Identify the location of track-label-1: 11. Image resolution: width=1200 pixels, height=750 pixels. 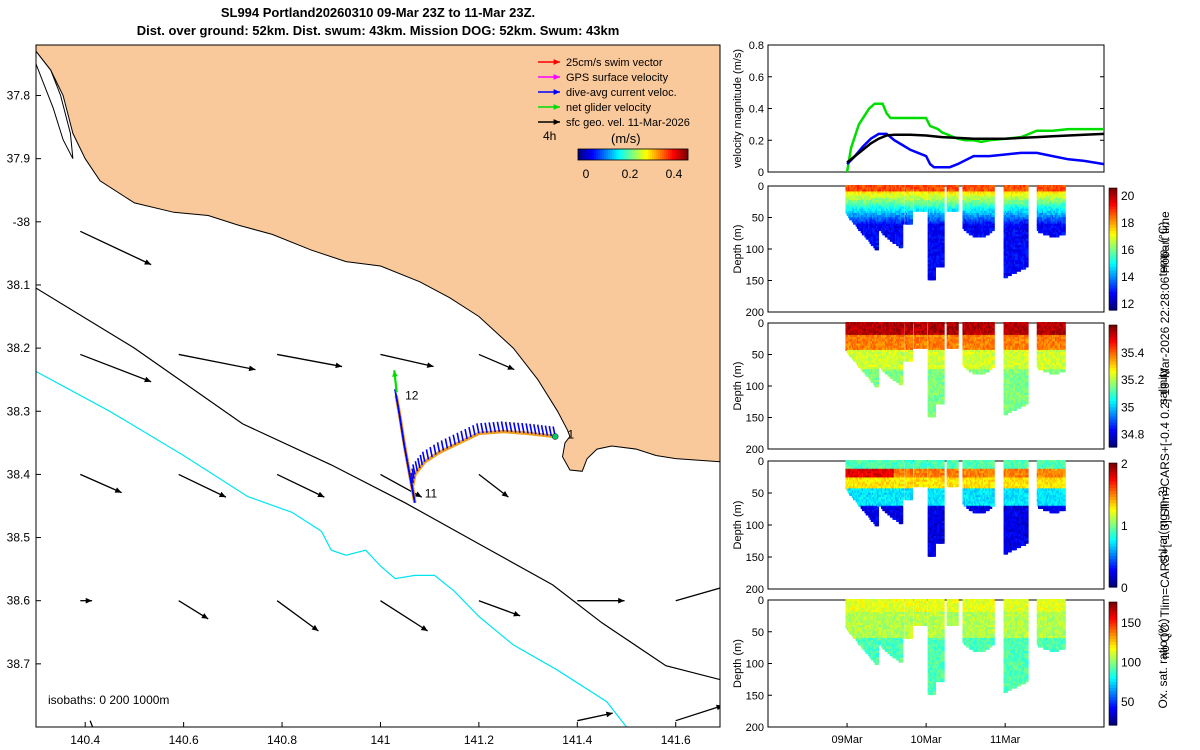
(431, 493).